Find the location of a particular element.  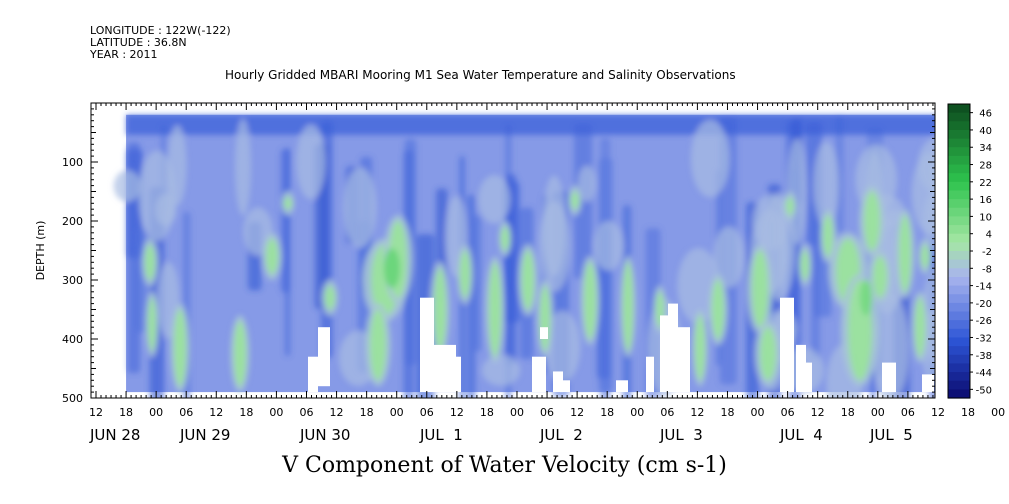

colorbar-tick-label: -2 is located at coordinates (987, 252).